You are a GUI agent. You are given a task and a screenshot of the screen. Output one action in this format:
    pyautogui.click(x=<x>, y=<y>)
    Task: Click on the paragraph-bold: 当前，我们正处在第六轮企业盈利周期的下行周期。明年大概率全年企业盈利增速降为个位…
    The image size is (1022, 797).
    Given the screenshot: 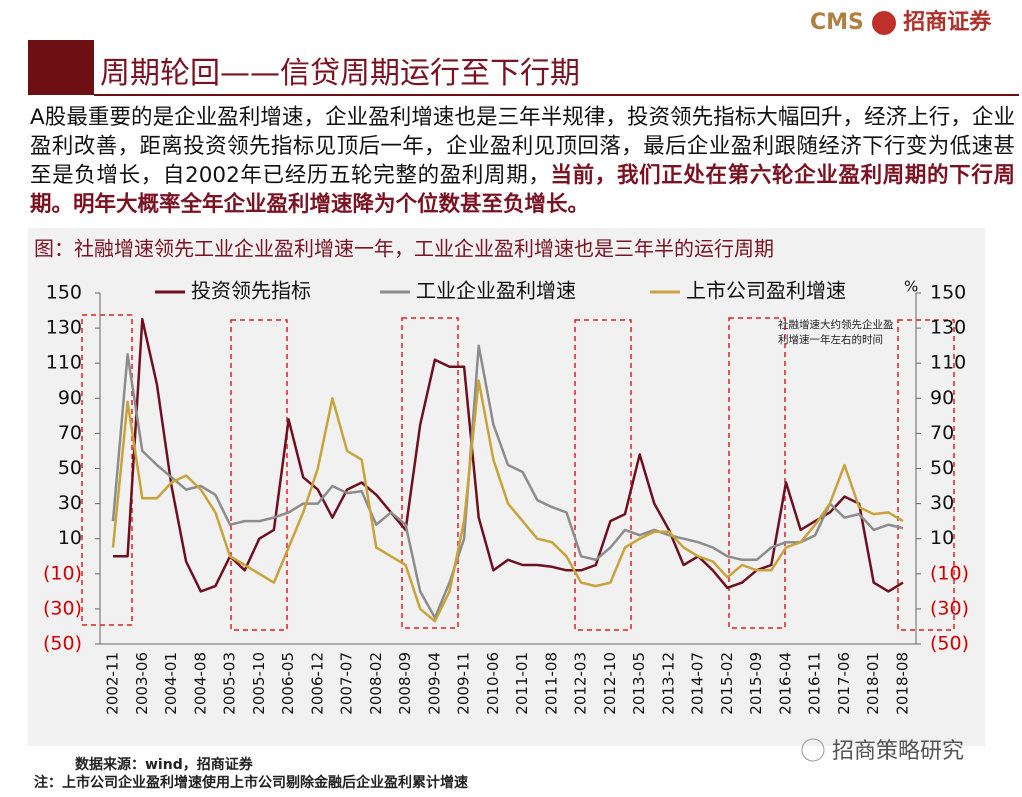 What is the action you would take?
    pyautogui.click(x=522, y=190)
    